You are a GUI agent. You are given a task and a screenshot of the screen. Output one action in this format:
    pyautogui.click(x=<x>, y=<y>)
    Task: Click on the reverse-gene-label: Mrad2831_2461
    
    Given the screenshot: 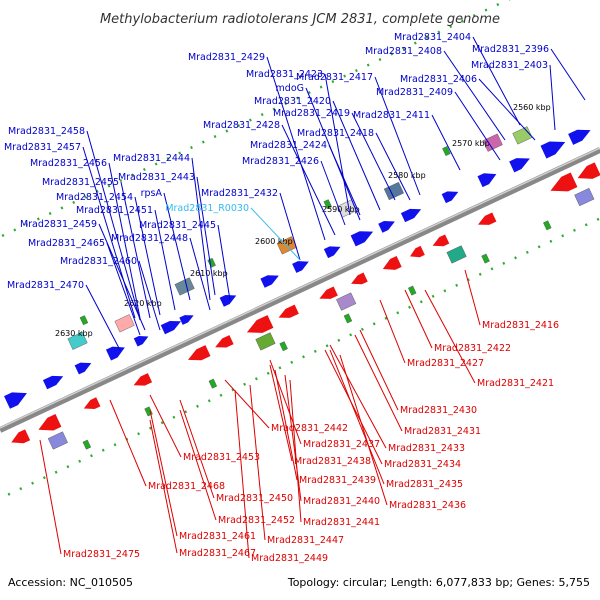 What is the action you would take?
    pyautogui.click(x=217, y=536)
    